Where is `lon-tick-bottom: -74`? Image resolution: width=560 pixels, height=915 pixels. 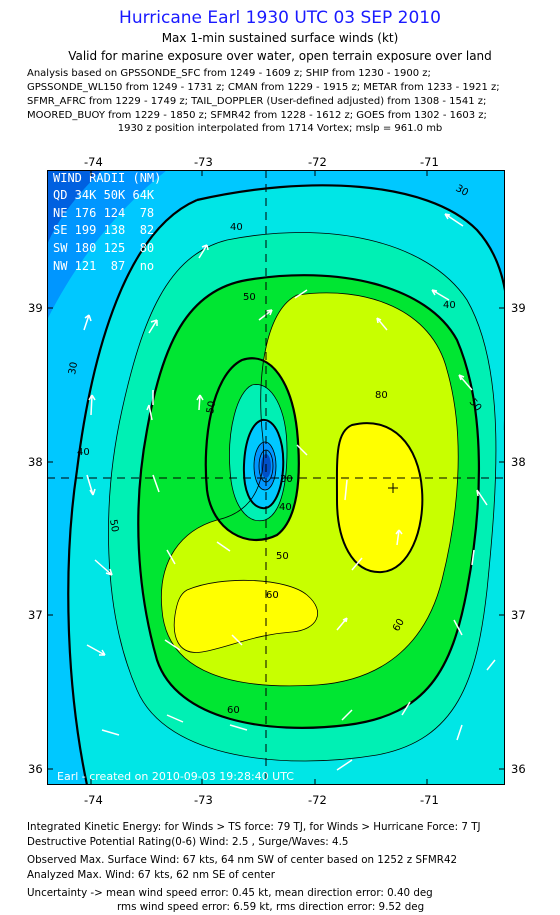
lon-tick-bottom: -74 is located at coordinates (93, 800).